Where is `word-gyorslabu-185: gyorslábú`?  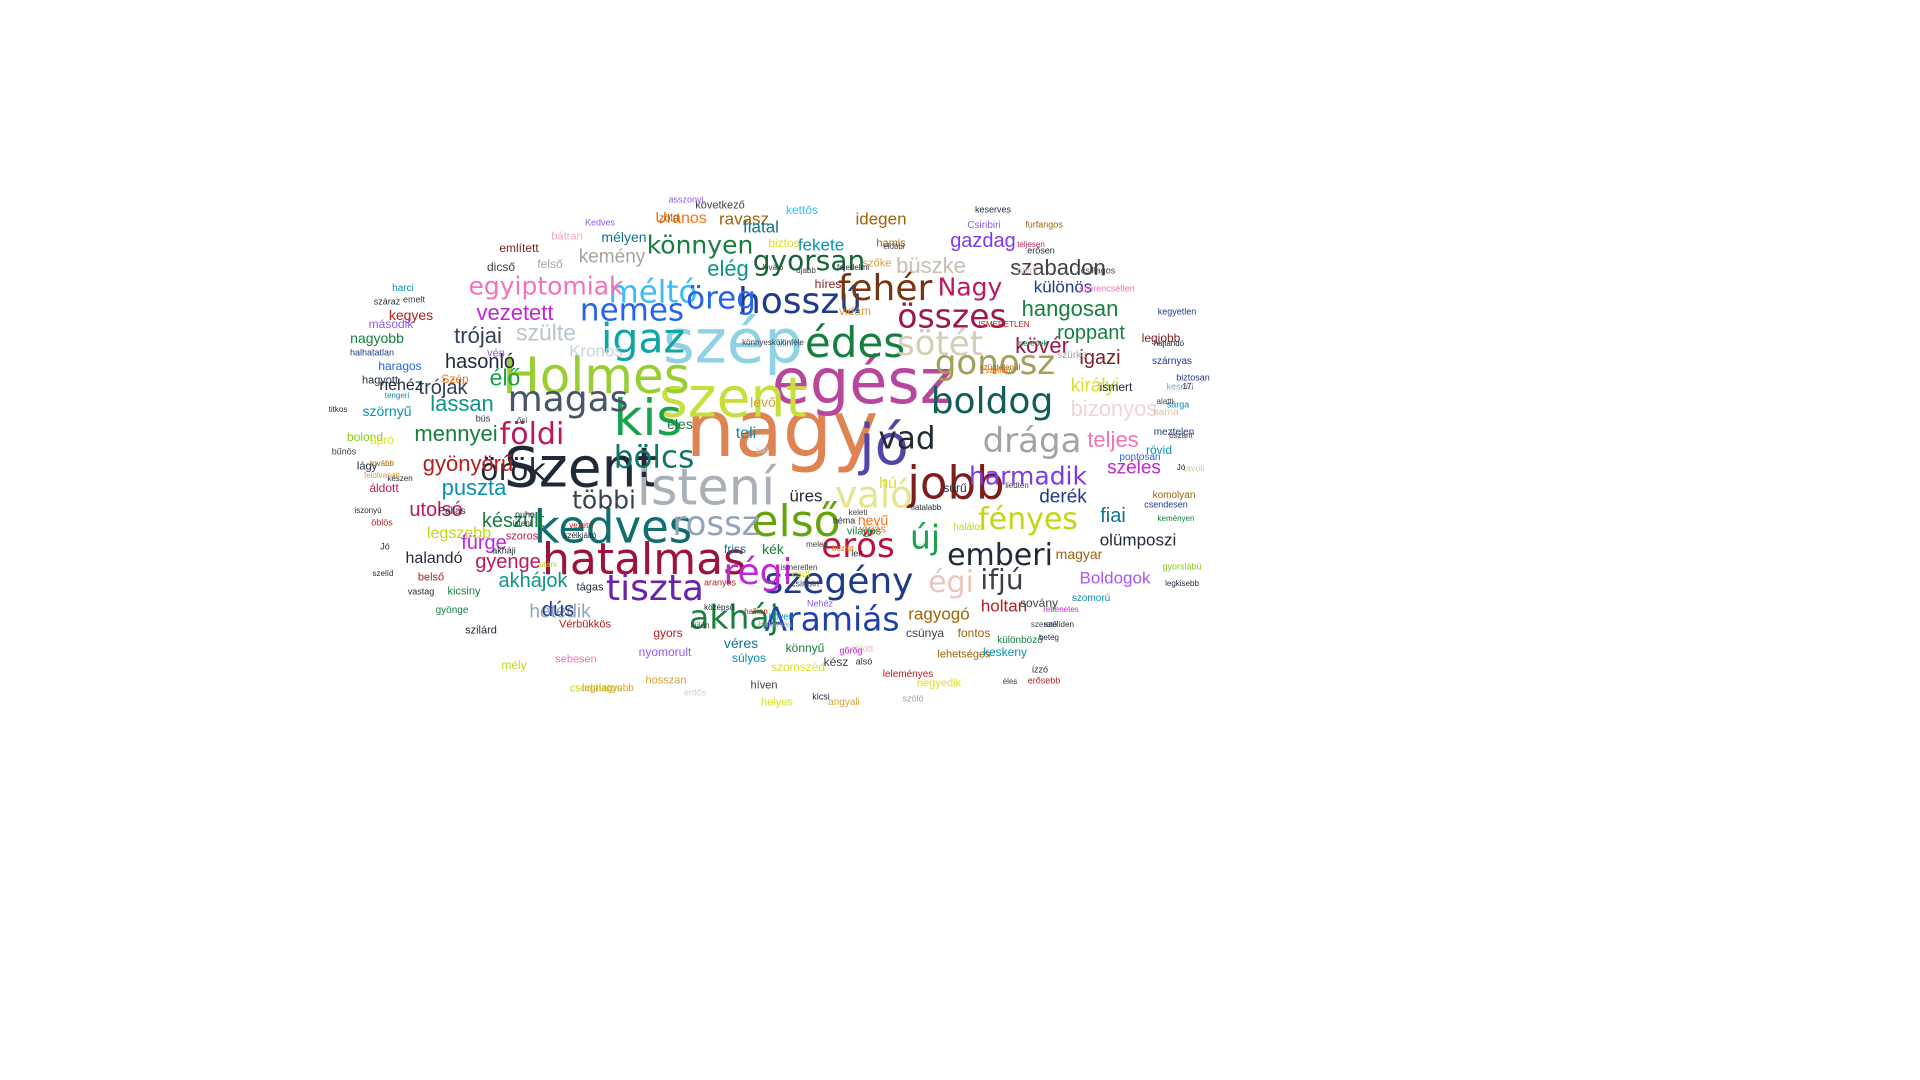 word-gyorslabu-185: gyorslábú is located at coordinates (1182, 566).